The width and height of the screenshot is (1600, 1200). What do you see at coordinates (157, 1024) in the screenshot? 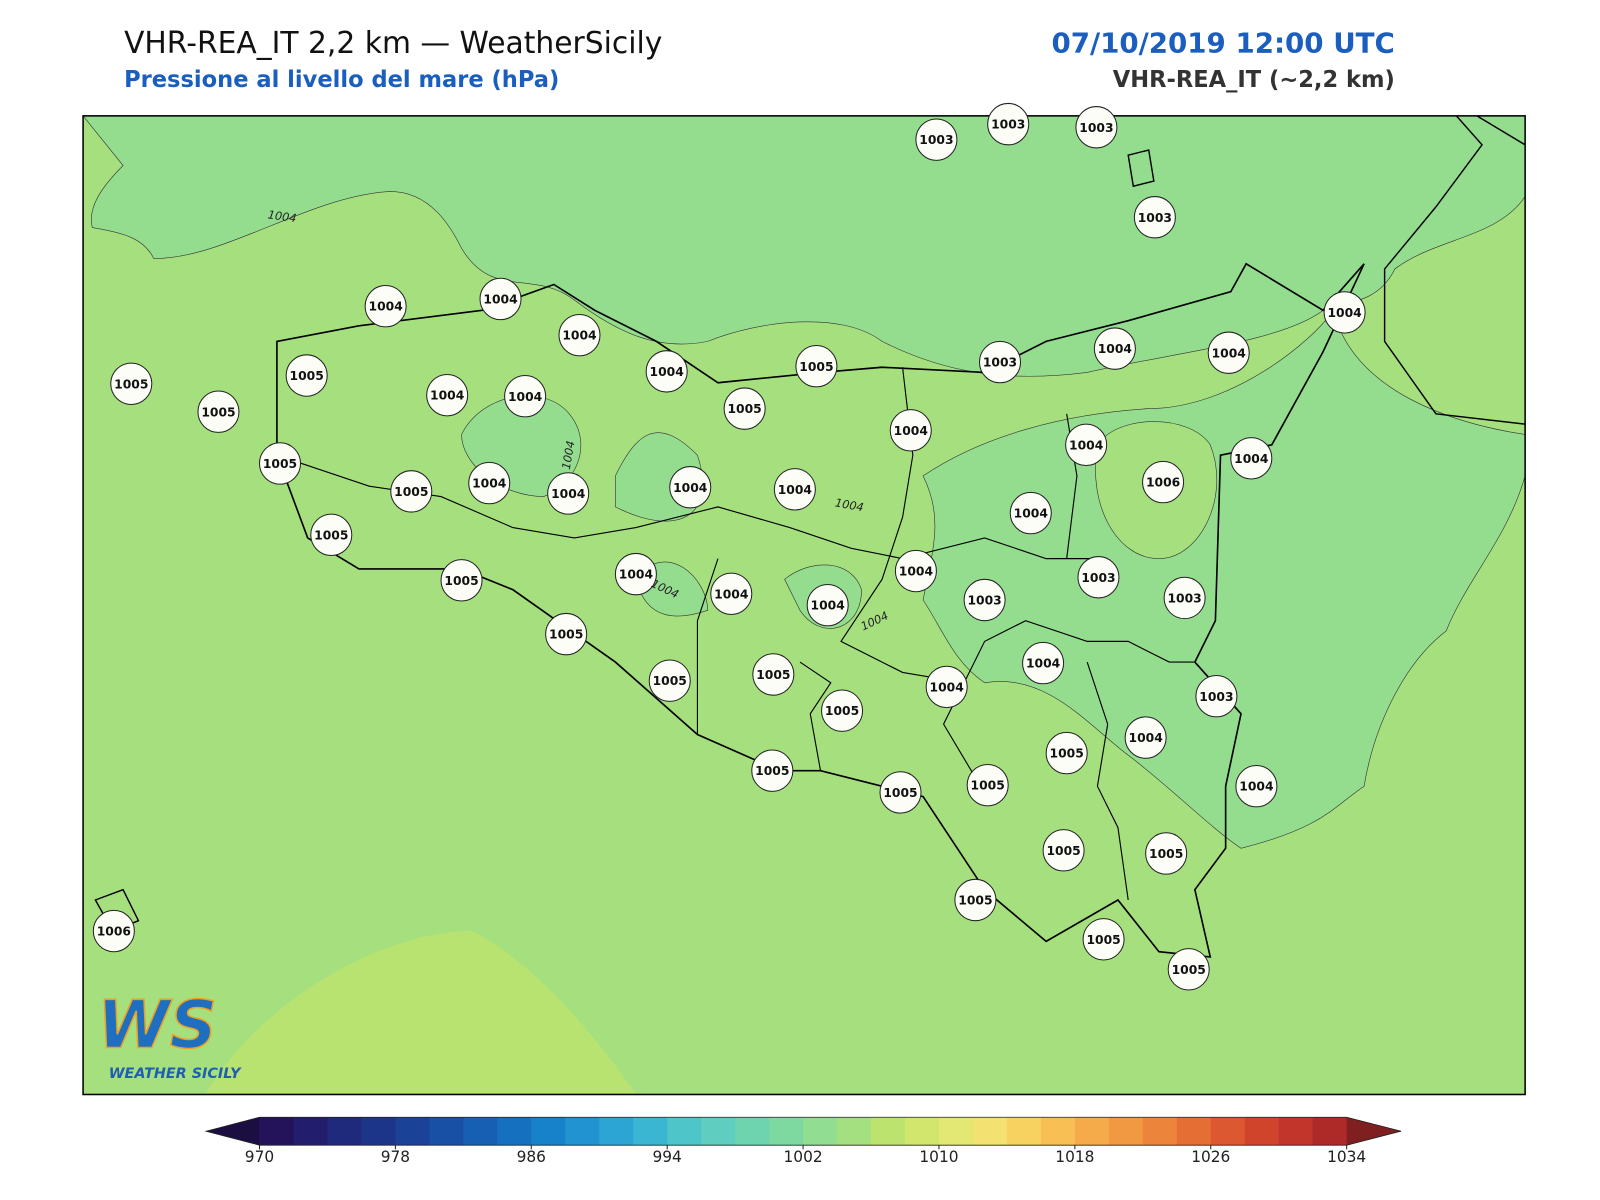
I see `logo-mark: WS` at bounding box center [157, 1024].